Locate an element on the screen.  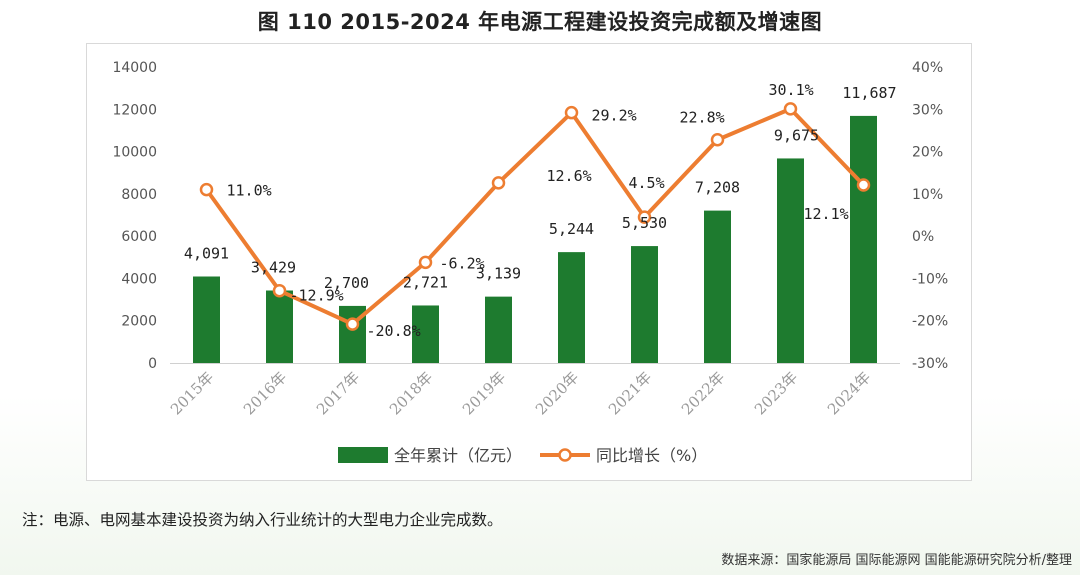
bar-value-label: 2,700 is located at coordinates (346, 283).